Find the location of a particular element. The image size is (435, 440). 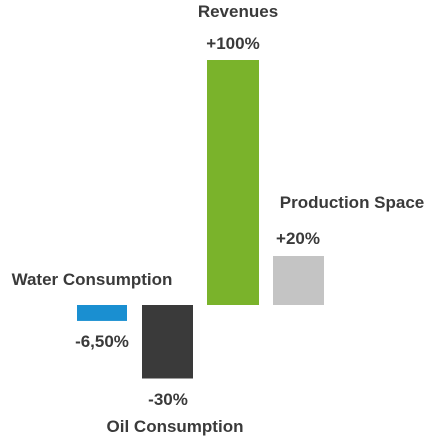

value-label-revenues: +100% is located at coordinates (232, 43).